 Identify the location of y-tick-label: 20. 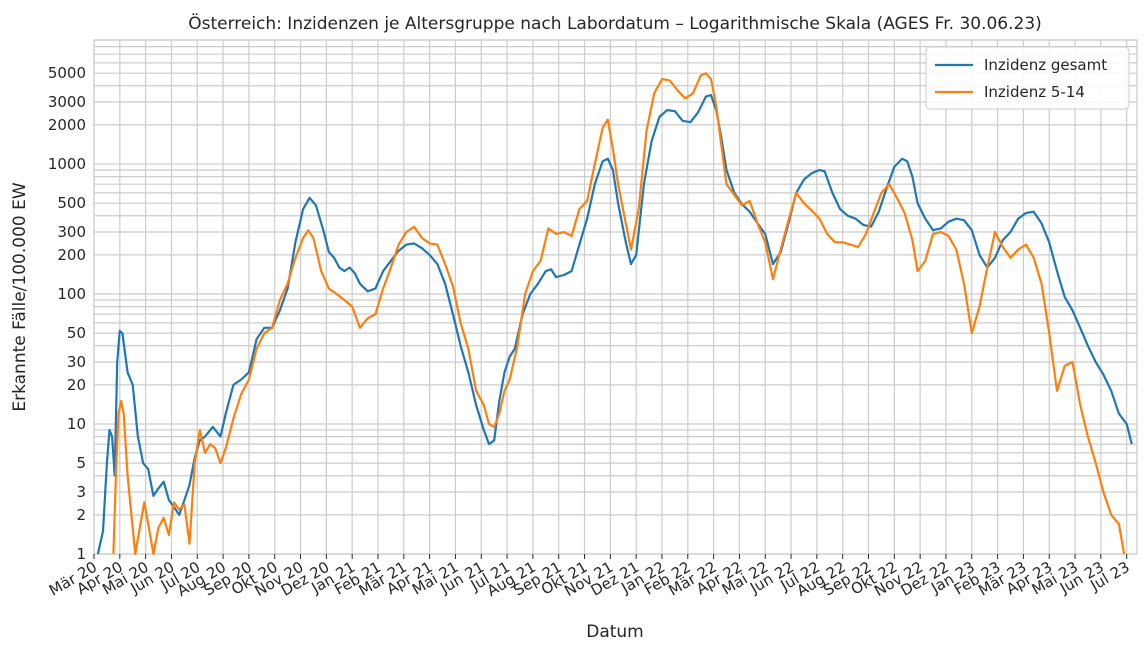
(76, 385).